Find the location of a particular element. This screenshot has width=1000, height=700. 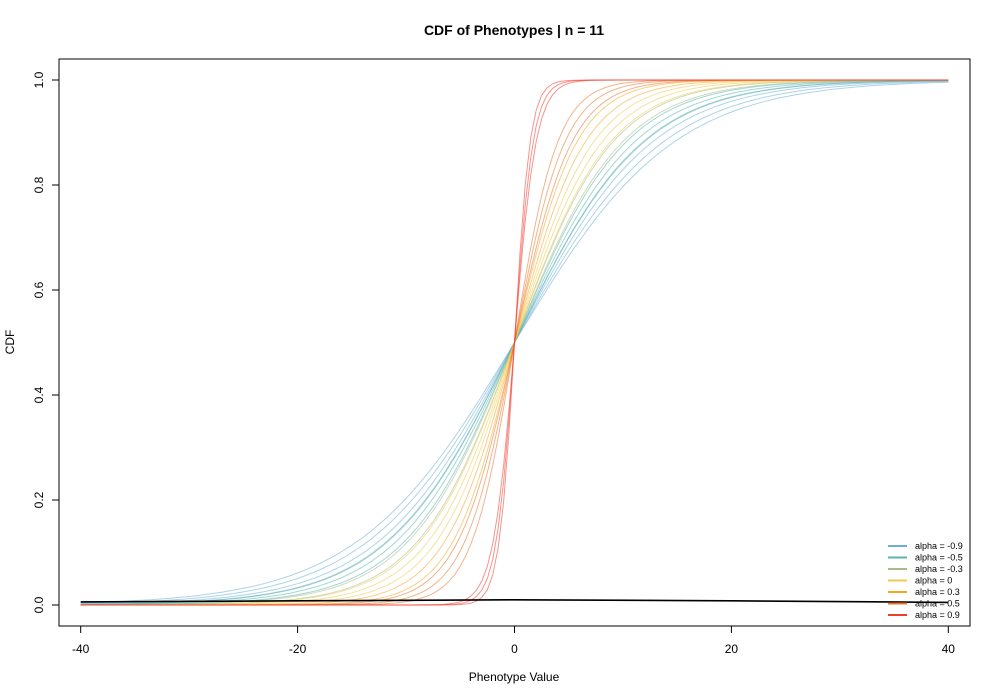

x-tick-label: -40 is located at coordinates (81, 649).